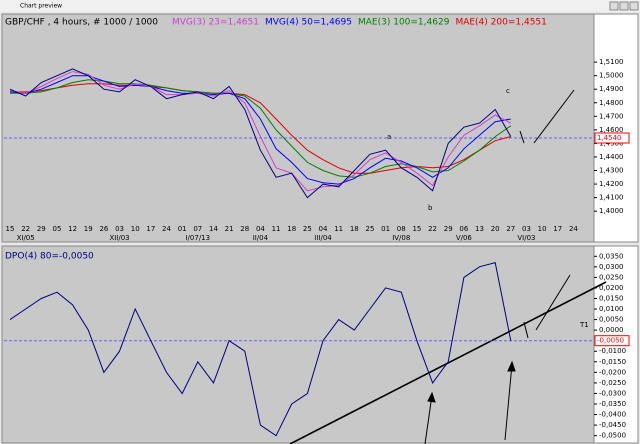 The width and height of the screenshot is (640, 444). What do you see at coordinates (197, 238) in the screenshot?
I see `x-group-label: I/07/13` at bounding box center [197, 238].